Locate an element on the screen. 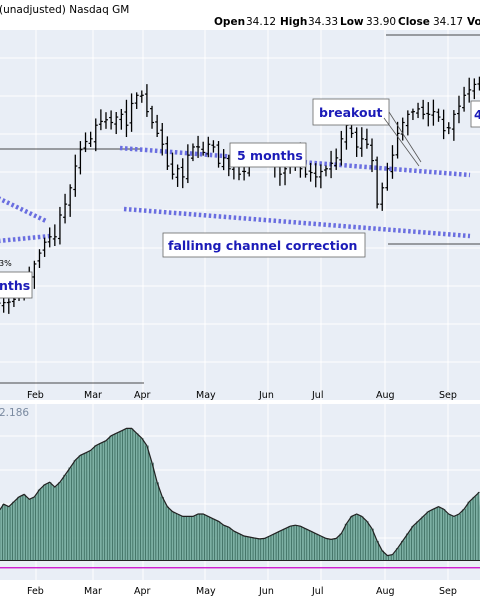 The width and height of the screenshot is (480, 600). chart-title: (unadjusted) Nasdaq GM is located at coordinates (64, 10).